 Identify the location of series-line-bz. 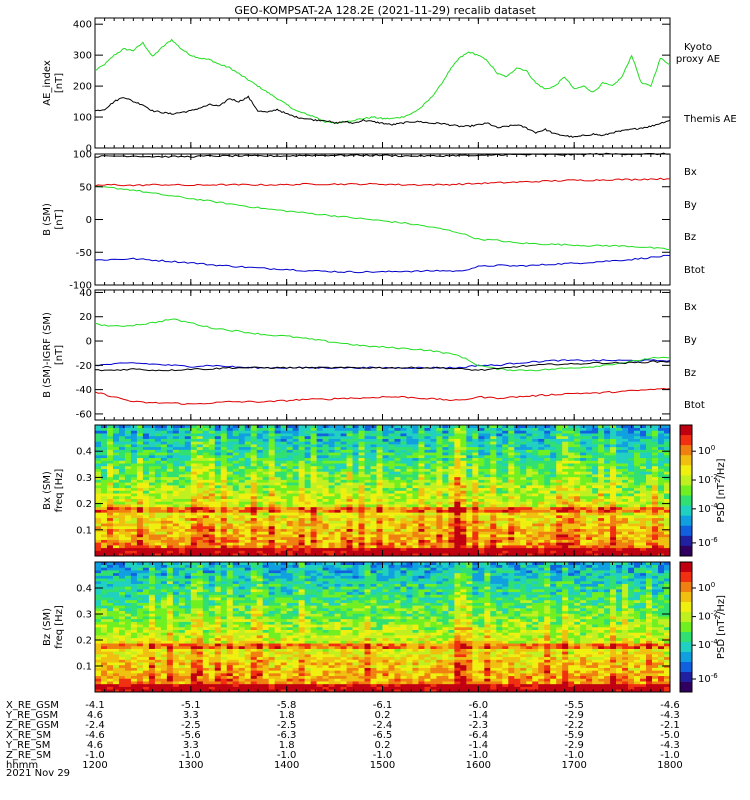
(382, 396).